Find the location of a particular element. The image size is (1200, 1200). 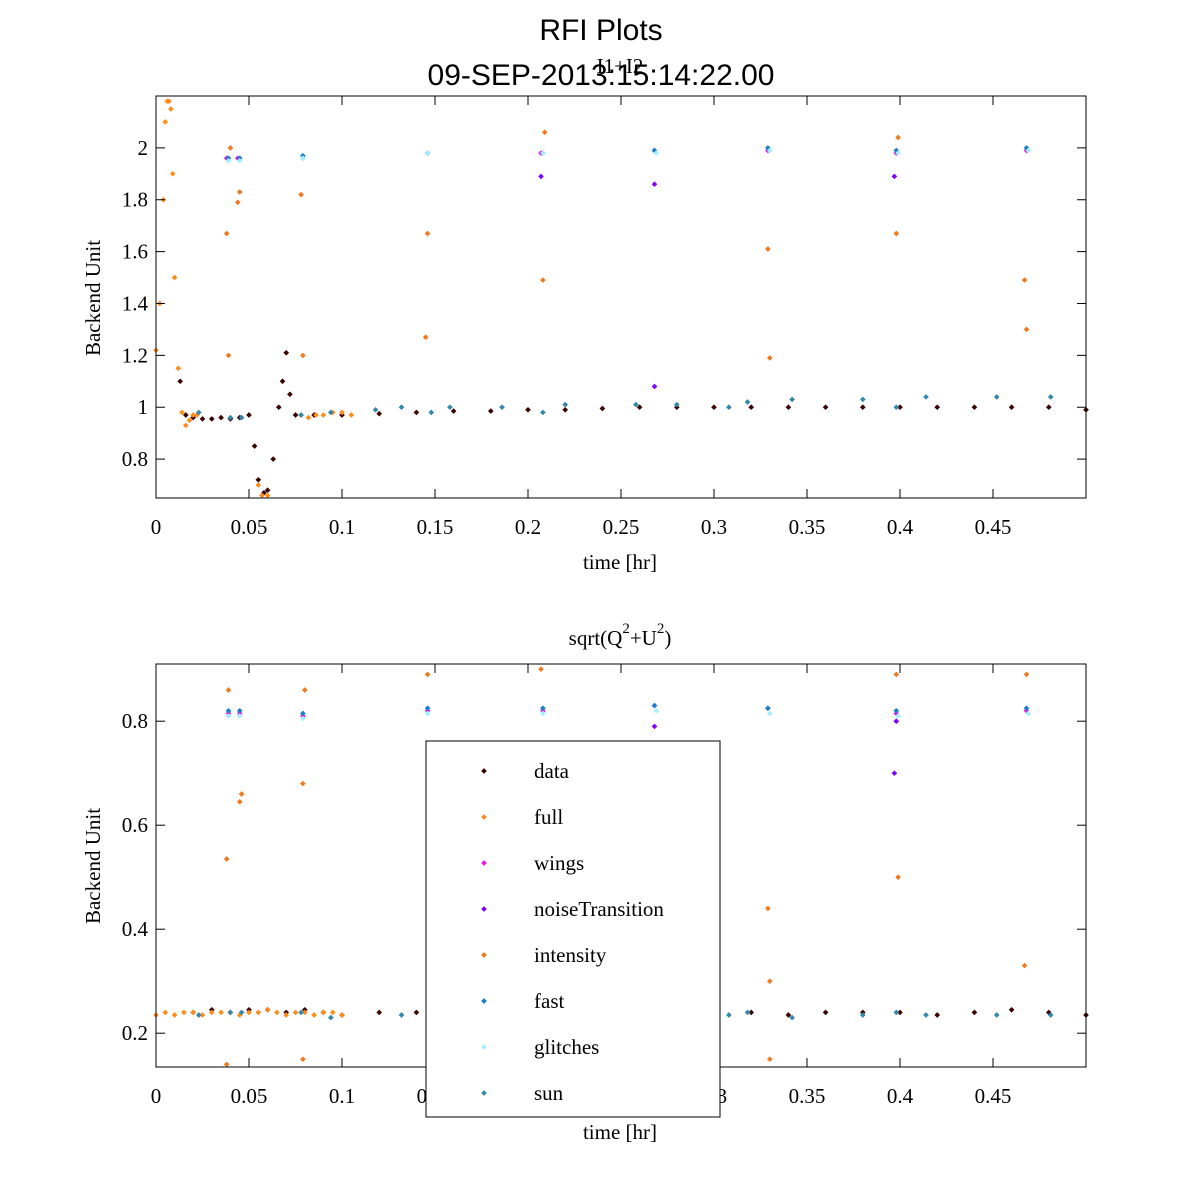

y-tick-label: 0.8 is located at coordinates (135, 459).